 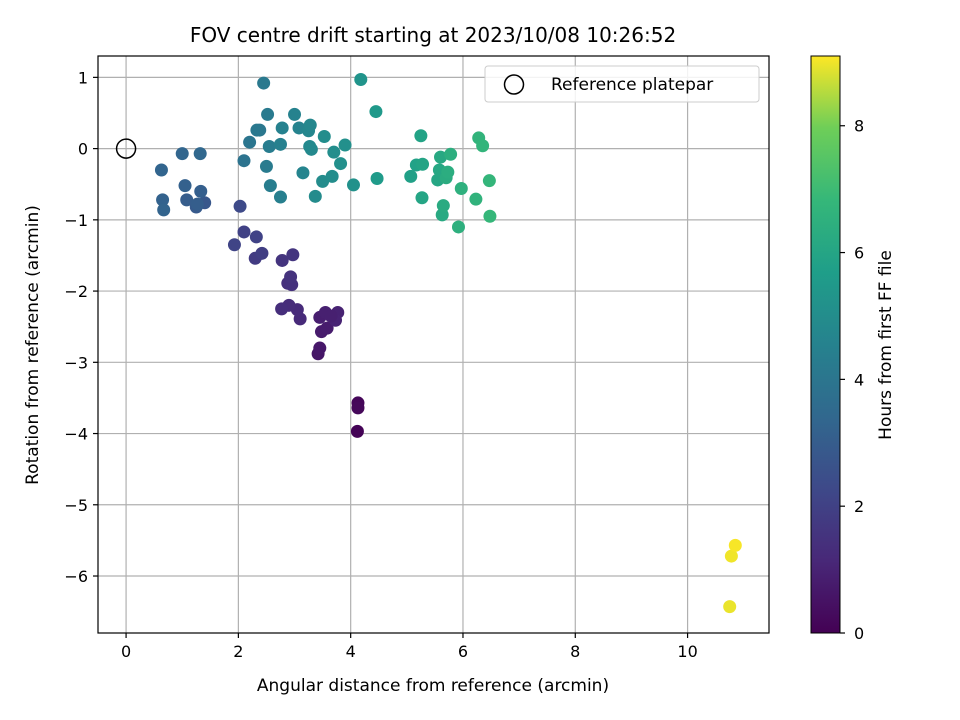 I want to click on y-tick-label: −6, so click(x=76, y=576).